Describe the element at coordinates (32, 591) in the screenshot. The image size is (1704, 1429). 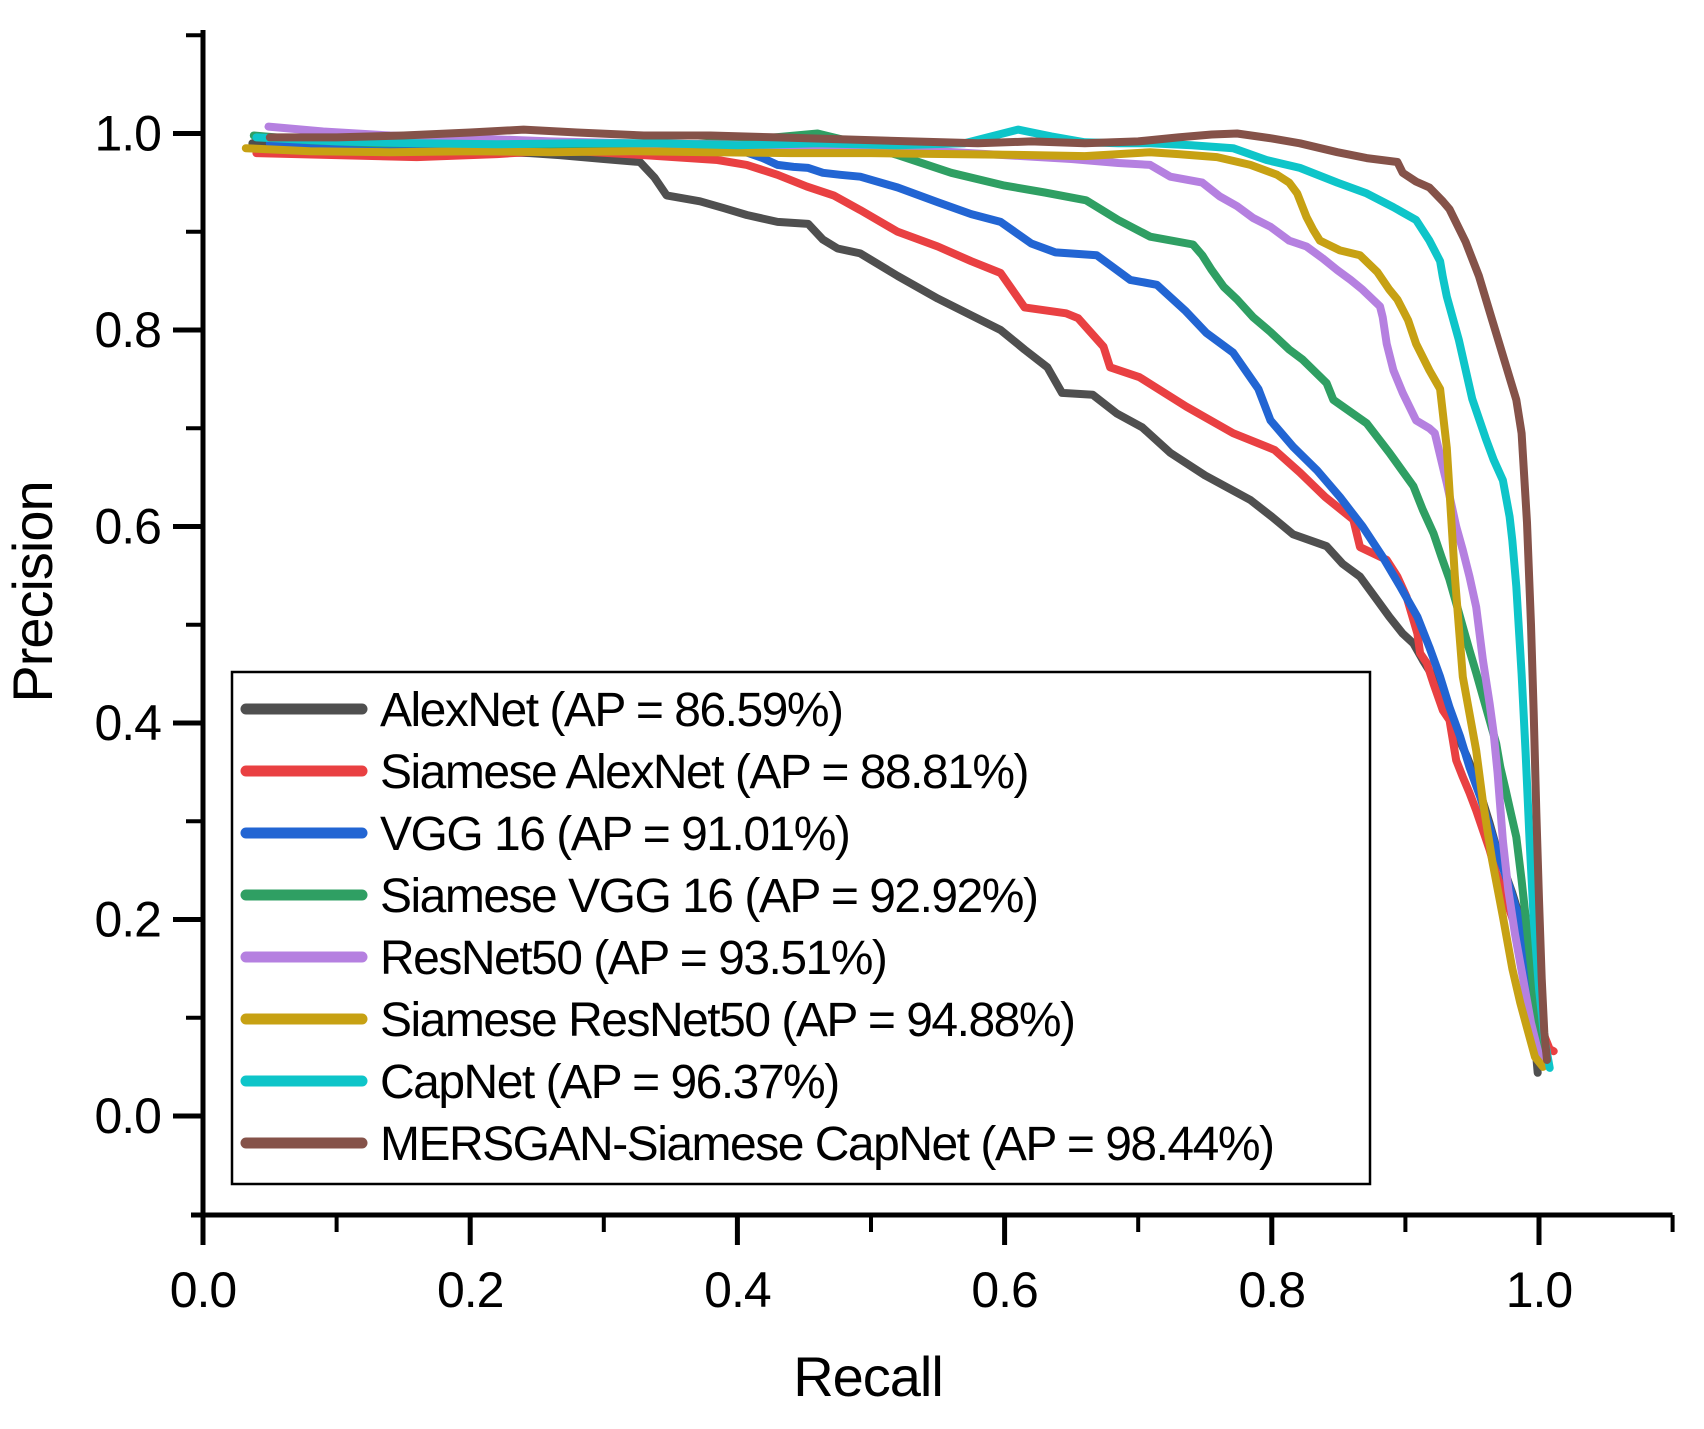
I see `y-axis-title: Precision` at that location.